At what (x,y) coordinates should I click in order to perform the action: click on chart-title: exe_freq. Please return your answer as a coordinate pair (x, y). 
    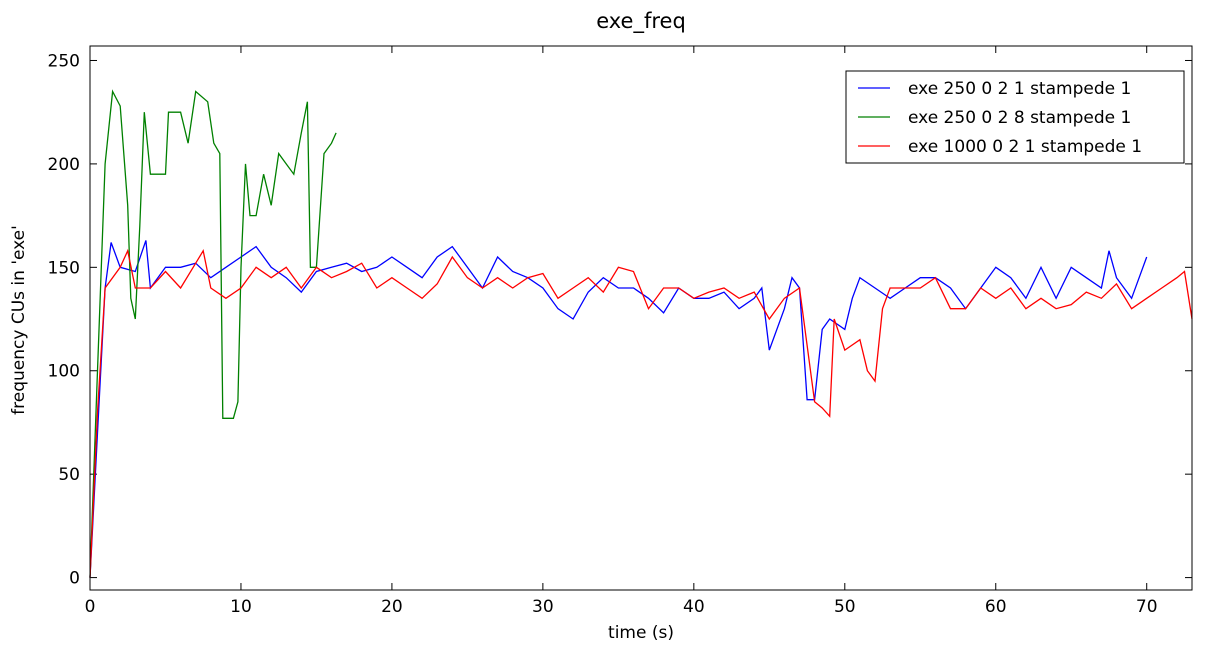
    Looking at the image, I should click on (641, 21).